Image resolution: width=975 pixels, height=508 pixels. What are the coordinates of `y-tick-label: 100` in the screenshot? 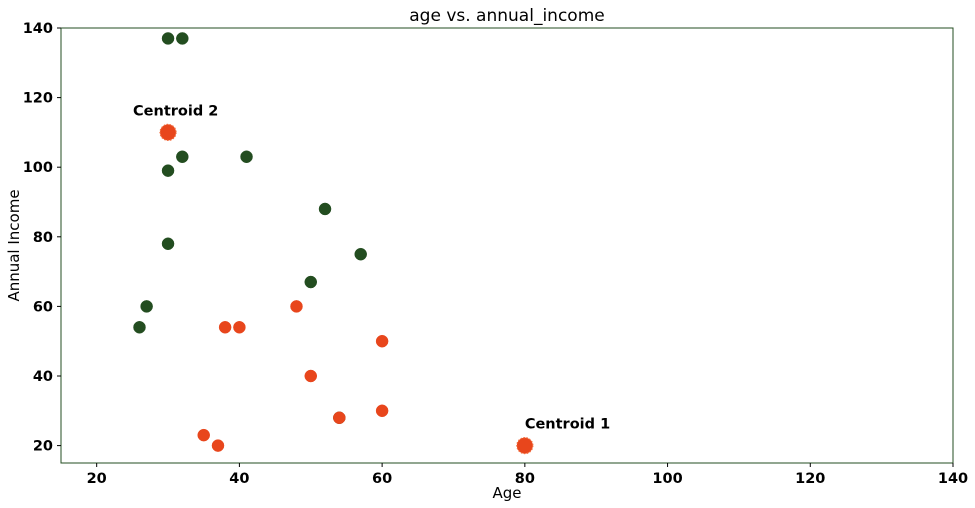 It's located at (38, 168).